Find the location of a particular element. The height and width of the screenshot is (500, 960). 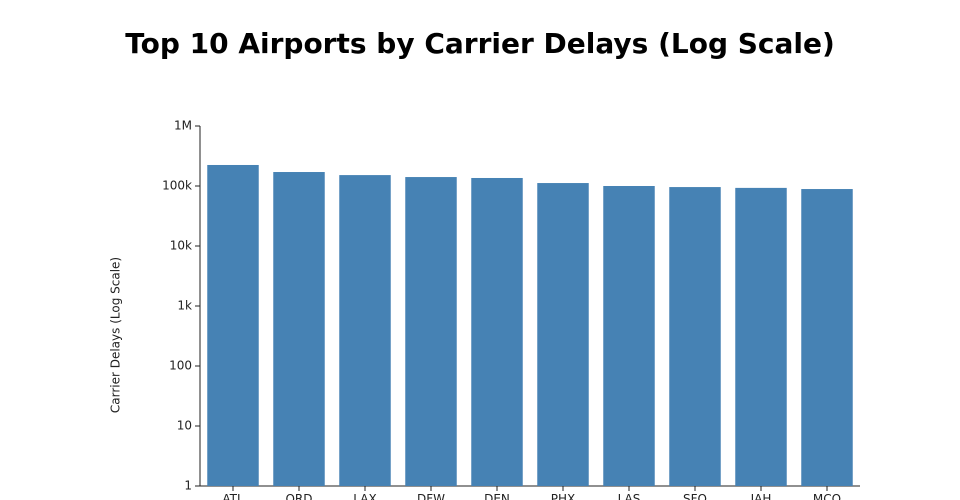

y-tick-label: 1 is located at coordinates (188, 486).